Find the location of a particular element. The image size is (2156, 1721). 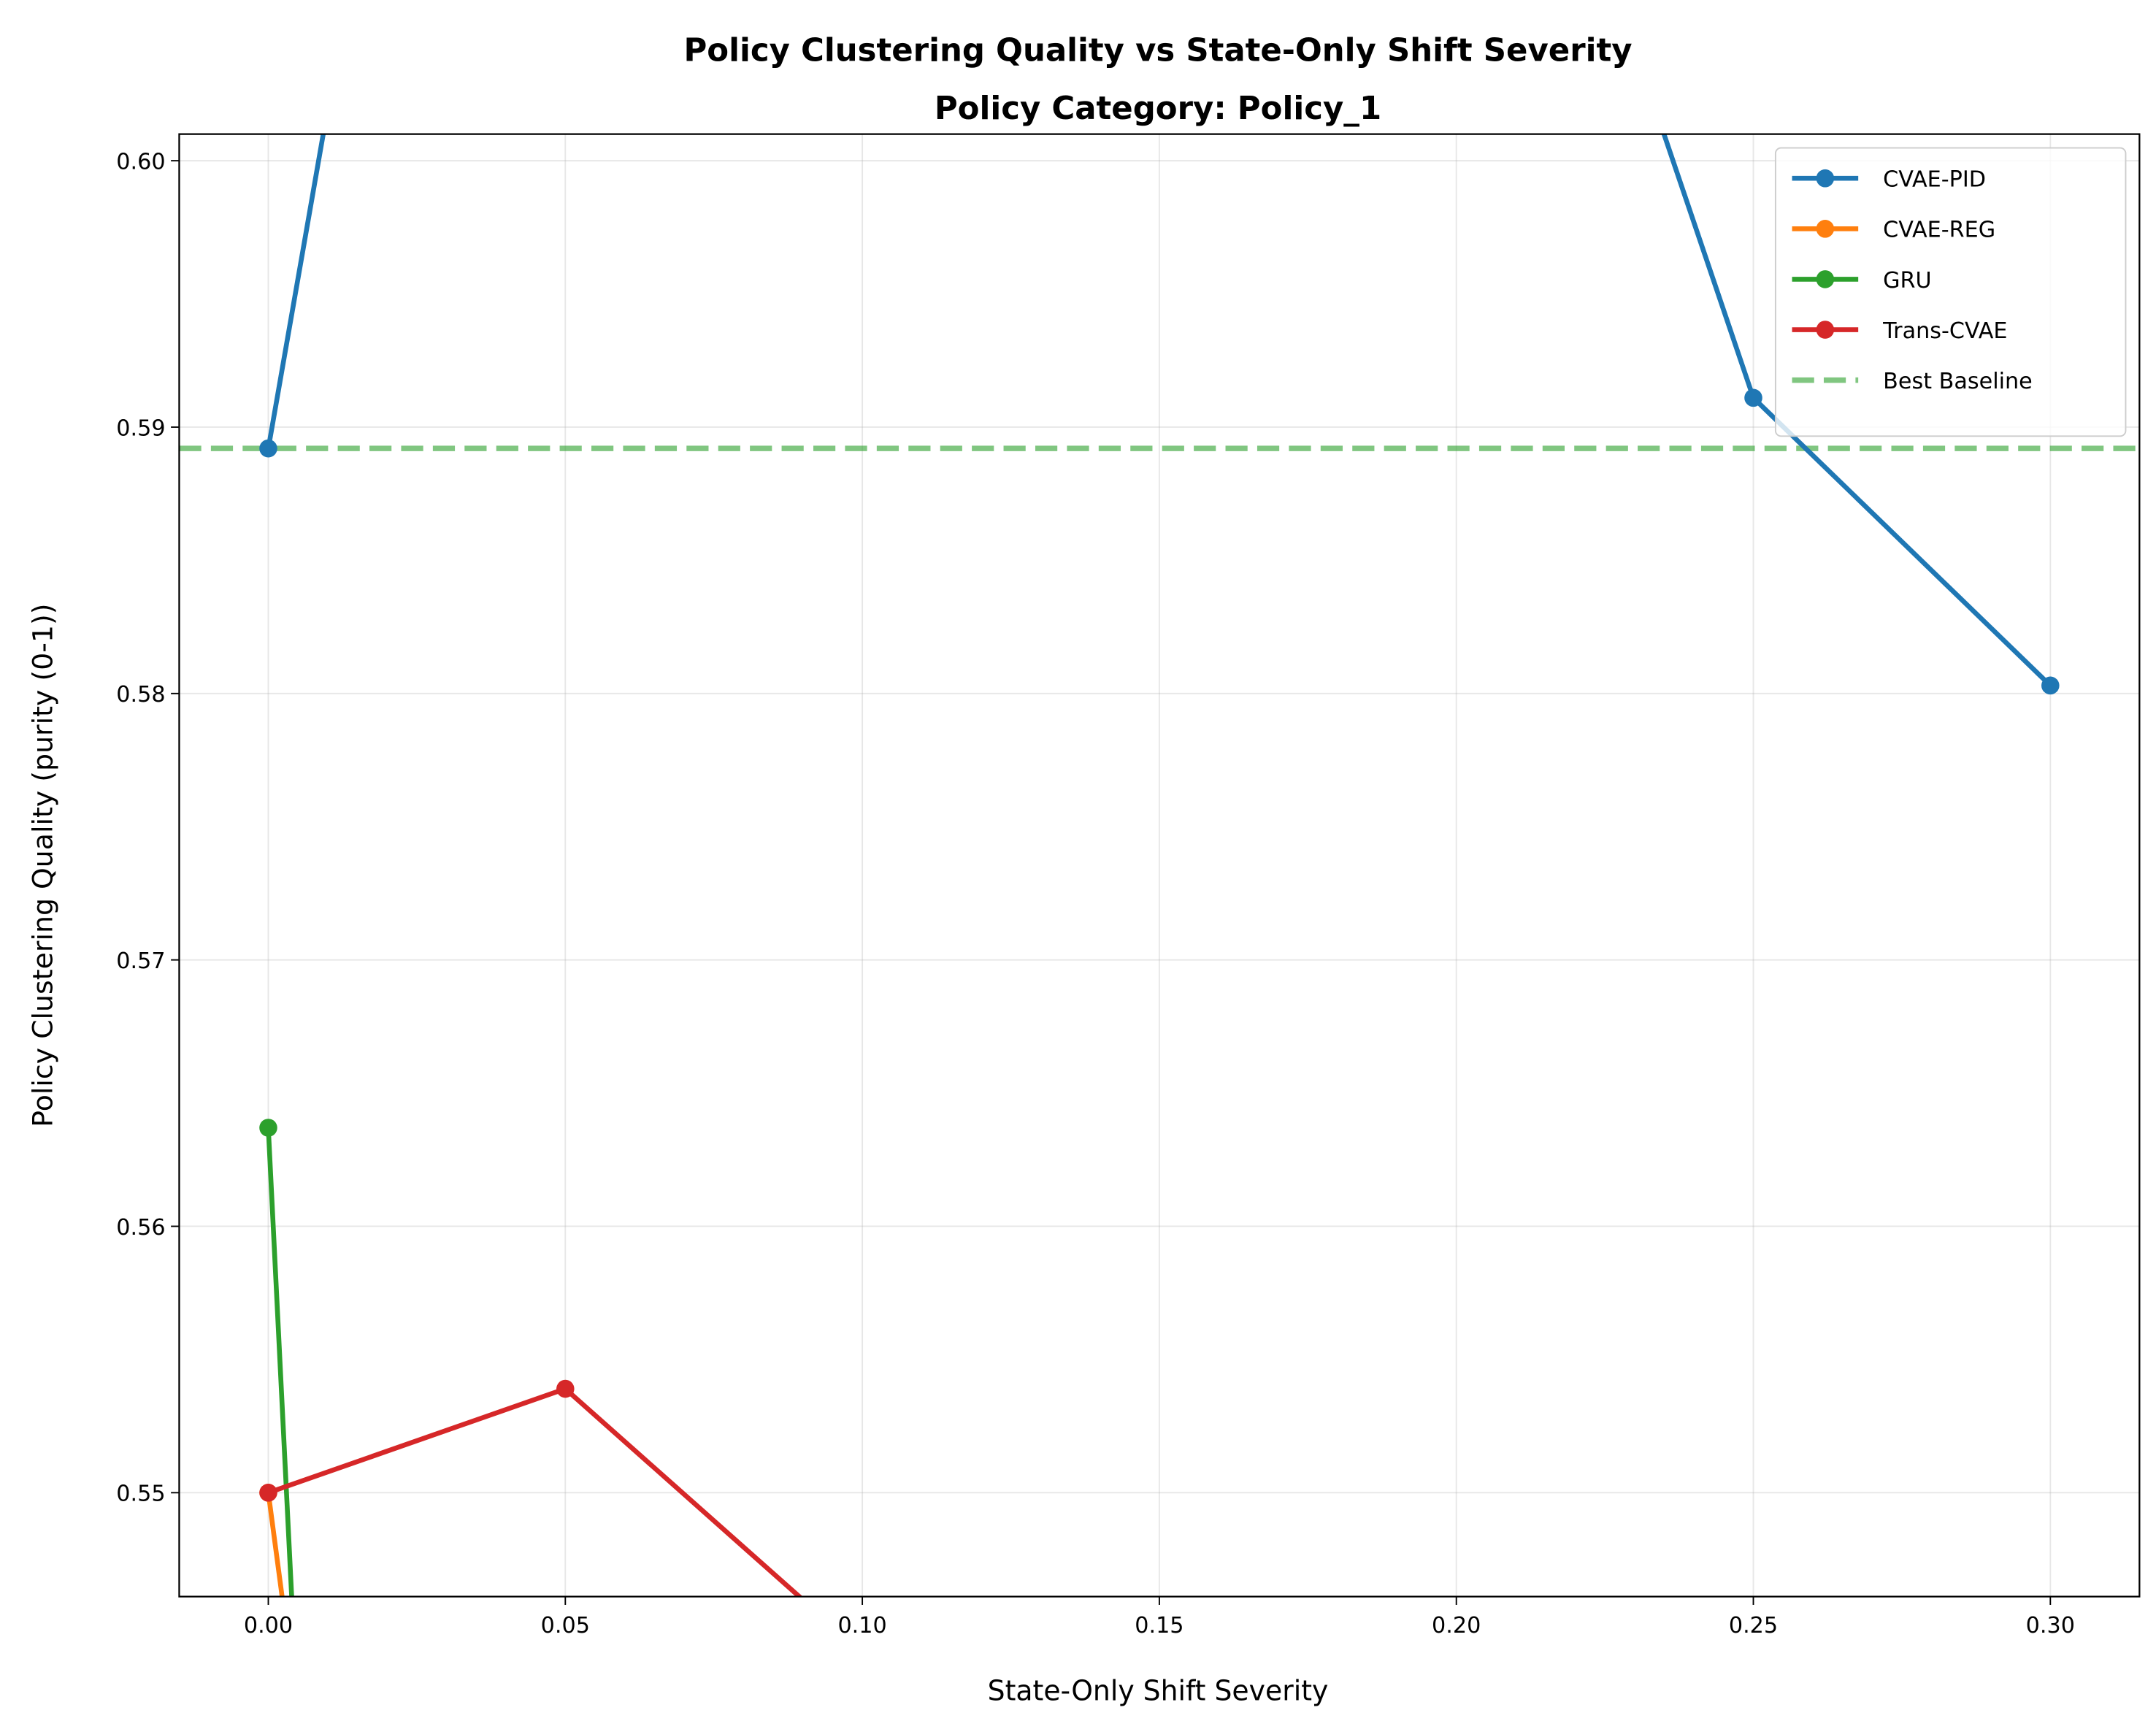

legend-label: Best Baseline is located at coordinates (1958, 381).